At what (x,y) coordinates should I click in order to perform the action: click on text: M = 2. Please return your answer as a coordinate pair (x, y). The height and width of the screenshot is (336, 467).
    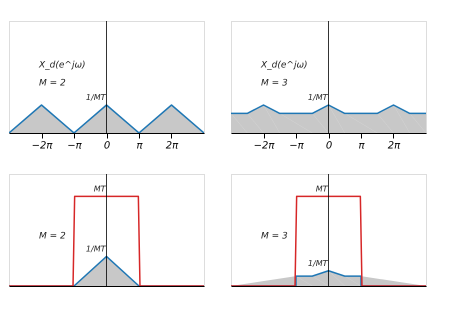
    Looking at the image, I should click on (52, 83).